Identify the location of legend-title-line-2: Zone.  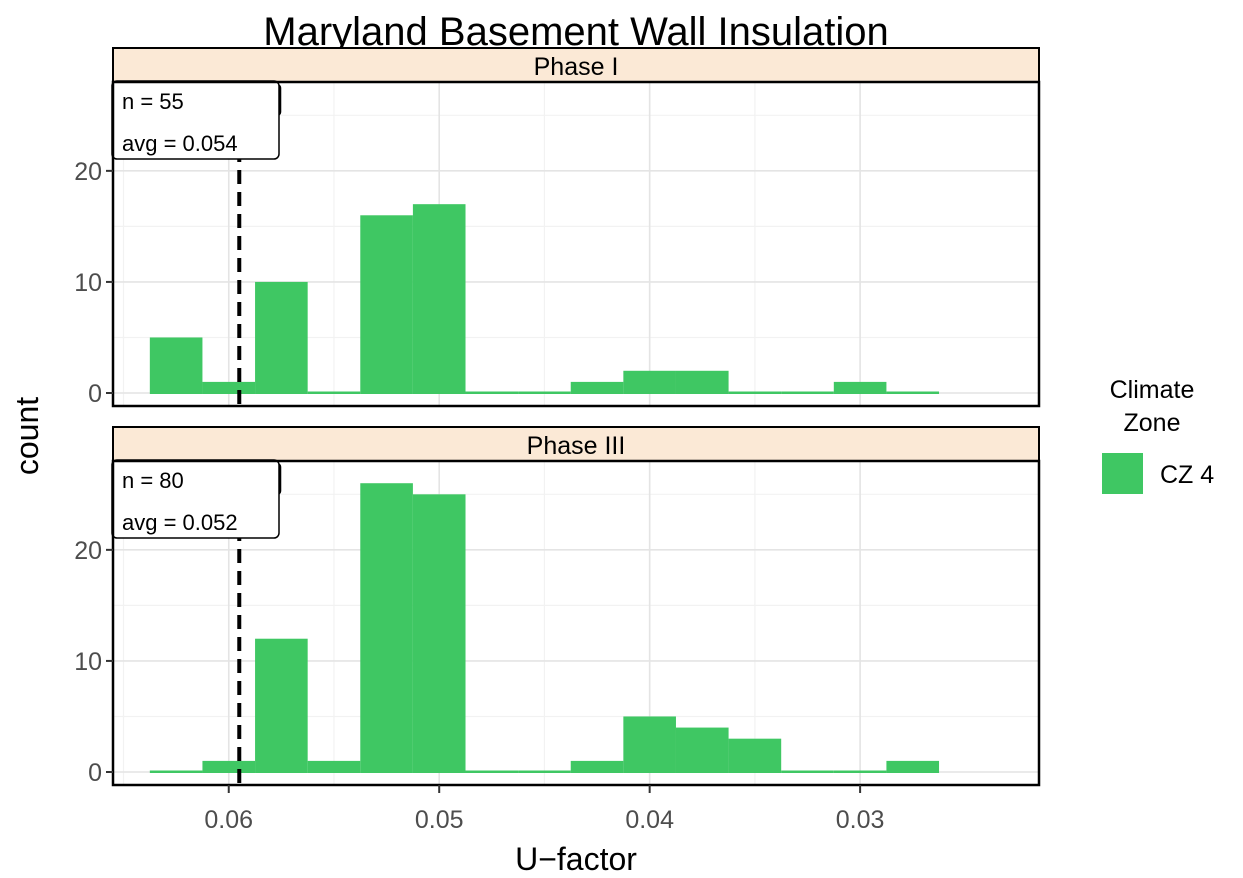
(1152, 423).